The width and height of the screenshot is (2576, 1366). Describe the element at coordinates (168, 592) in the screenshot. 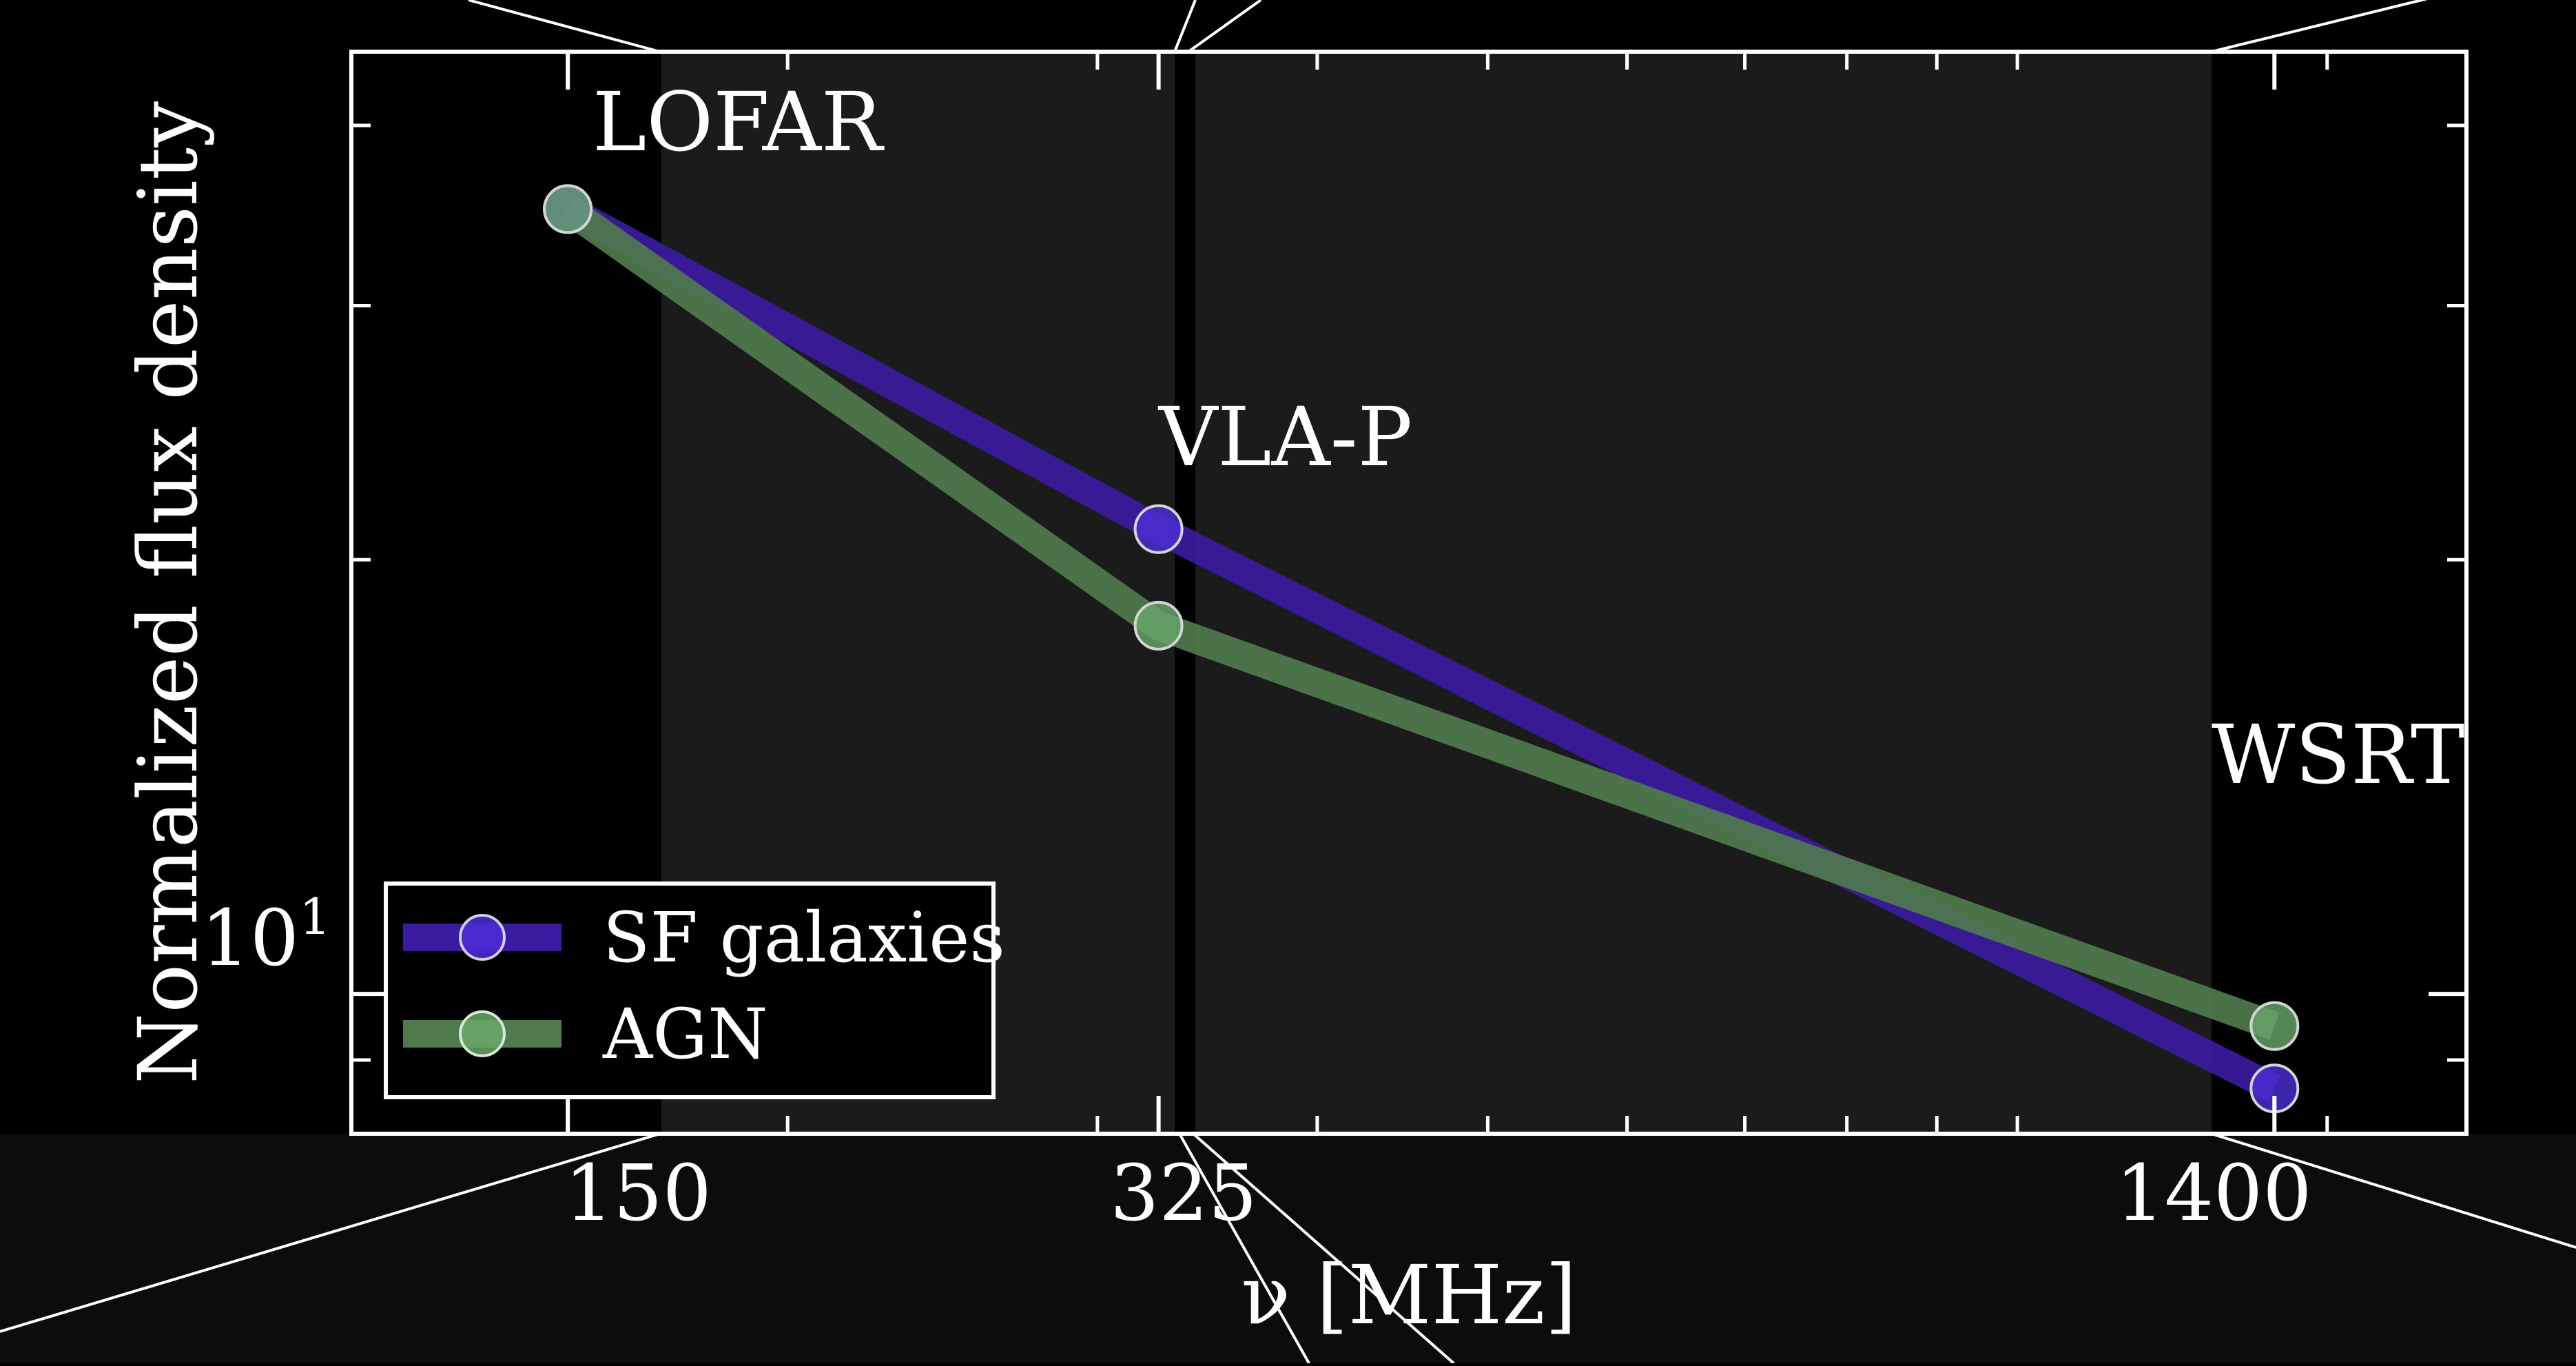

I see `y-axis-label: Normalized flux density` at that location.